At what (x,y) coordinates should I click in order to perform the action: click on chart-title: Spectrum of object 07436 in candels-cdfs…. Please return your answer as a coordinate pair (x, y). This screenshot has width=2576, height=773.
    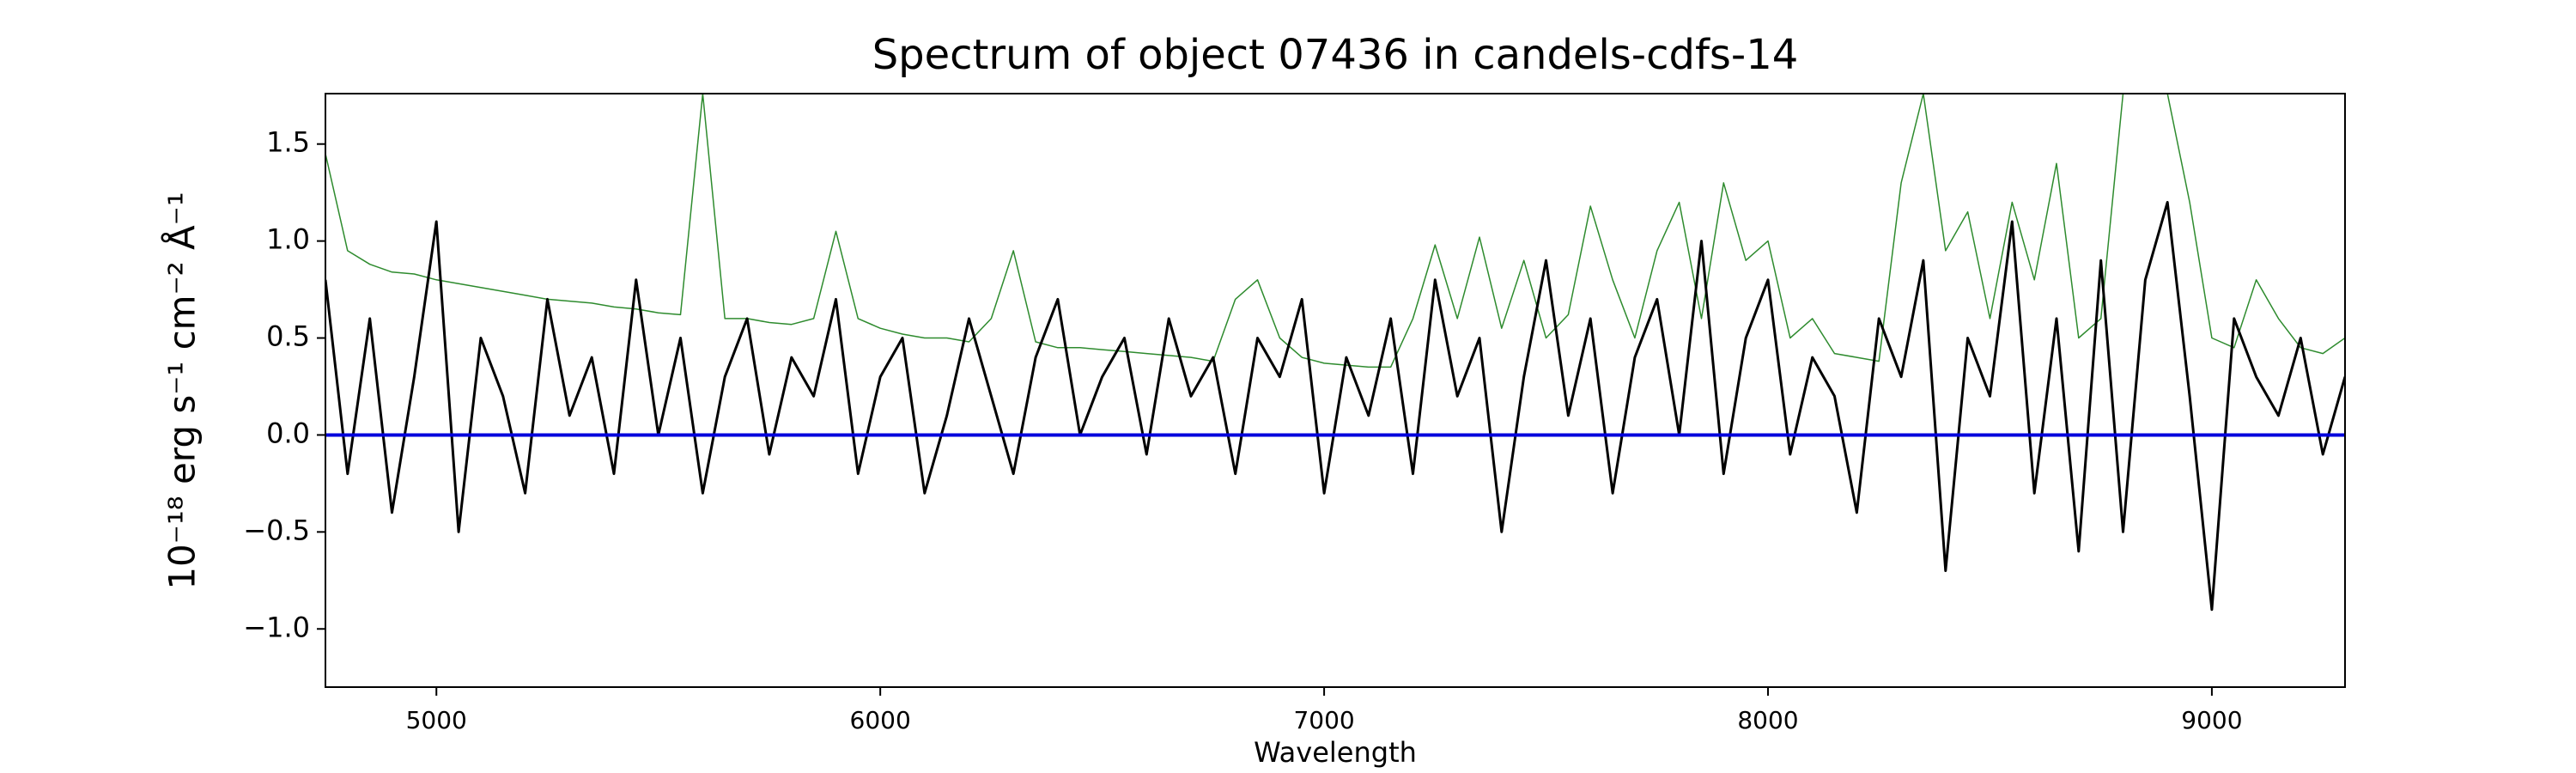
    Looking at the image, I should click on (1335, 55).